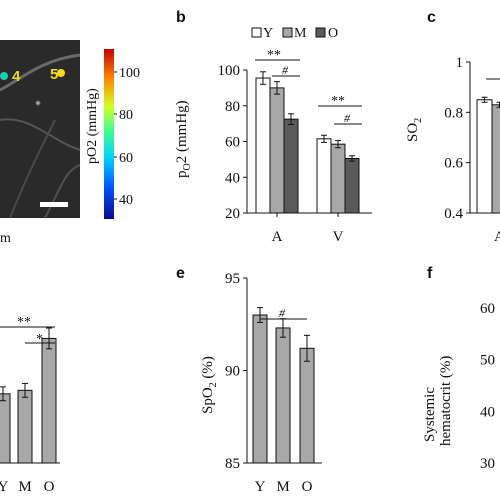  I want to click on chart-d-bars, so click(28, 395).